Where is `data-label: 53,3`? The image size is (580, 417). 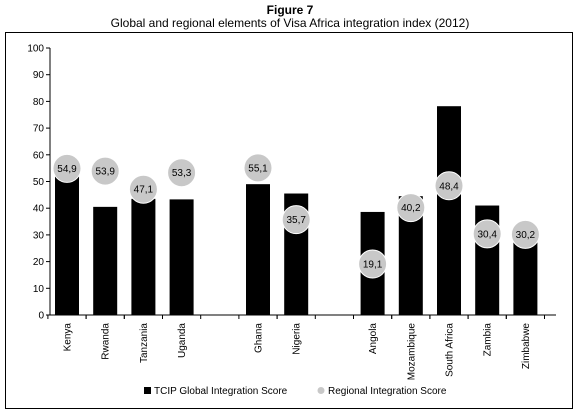 data-label: 53,3 is located at coordinates (182, 173).